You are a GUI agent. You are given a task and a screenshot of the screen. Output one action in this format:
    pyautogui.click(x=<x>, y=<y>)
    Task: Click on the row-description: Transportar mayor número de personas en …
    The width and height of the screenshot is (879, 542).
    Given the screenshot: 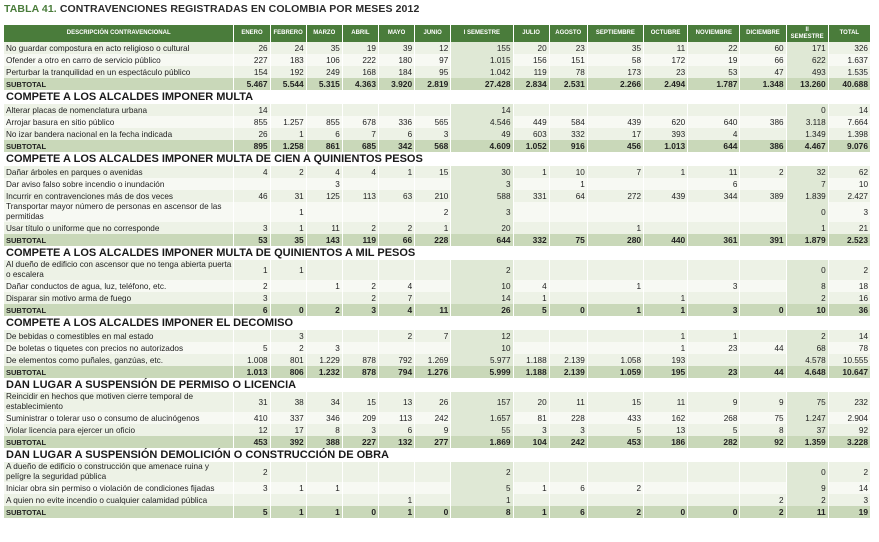 What is the action you would take?
    pyautogui.click(x=119, y=212)
    